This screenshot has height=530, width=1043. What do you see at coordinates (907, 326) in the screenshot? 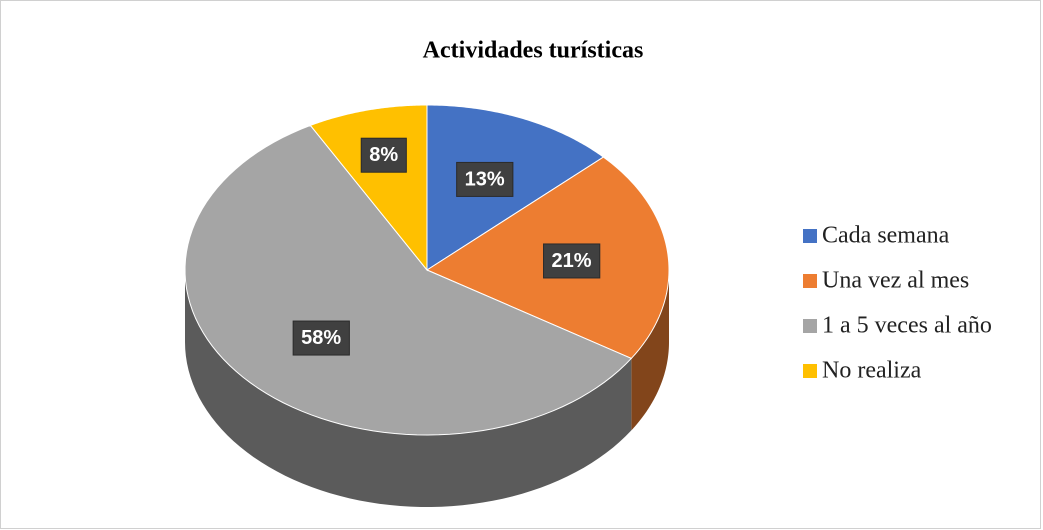
I see `legend-label: 1 a 5 veces al año` at bounding box center [907, 326].